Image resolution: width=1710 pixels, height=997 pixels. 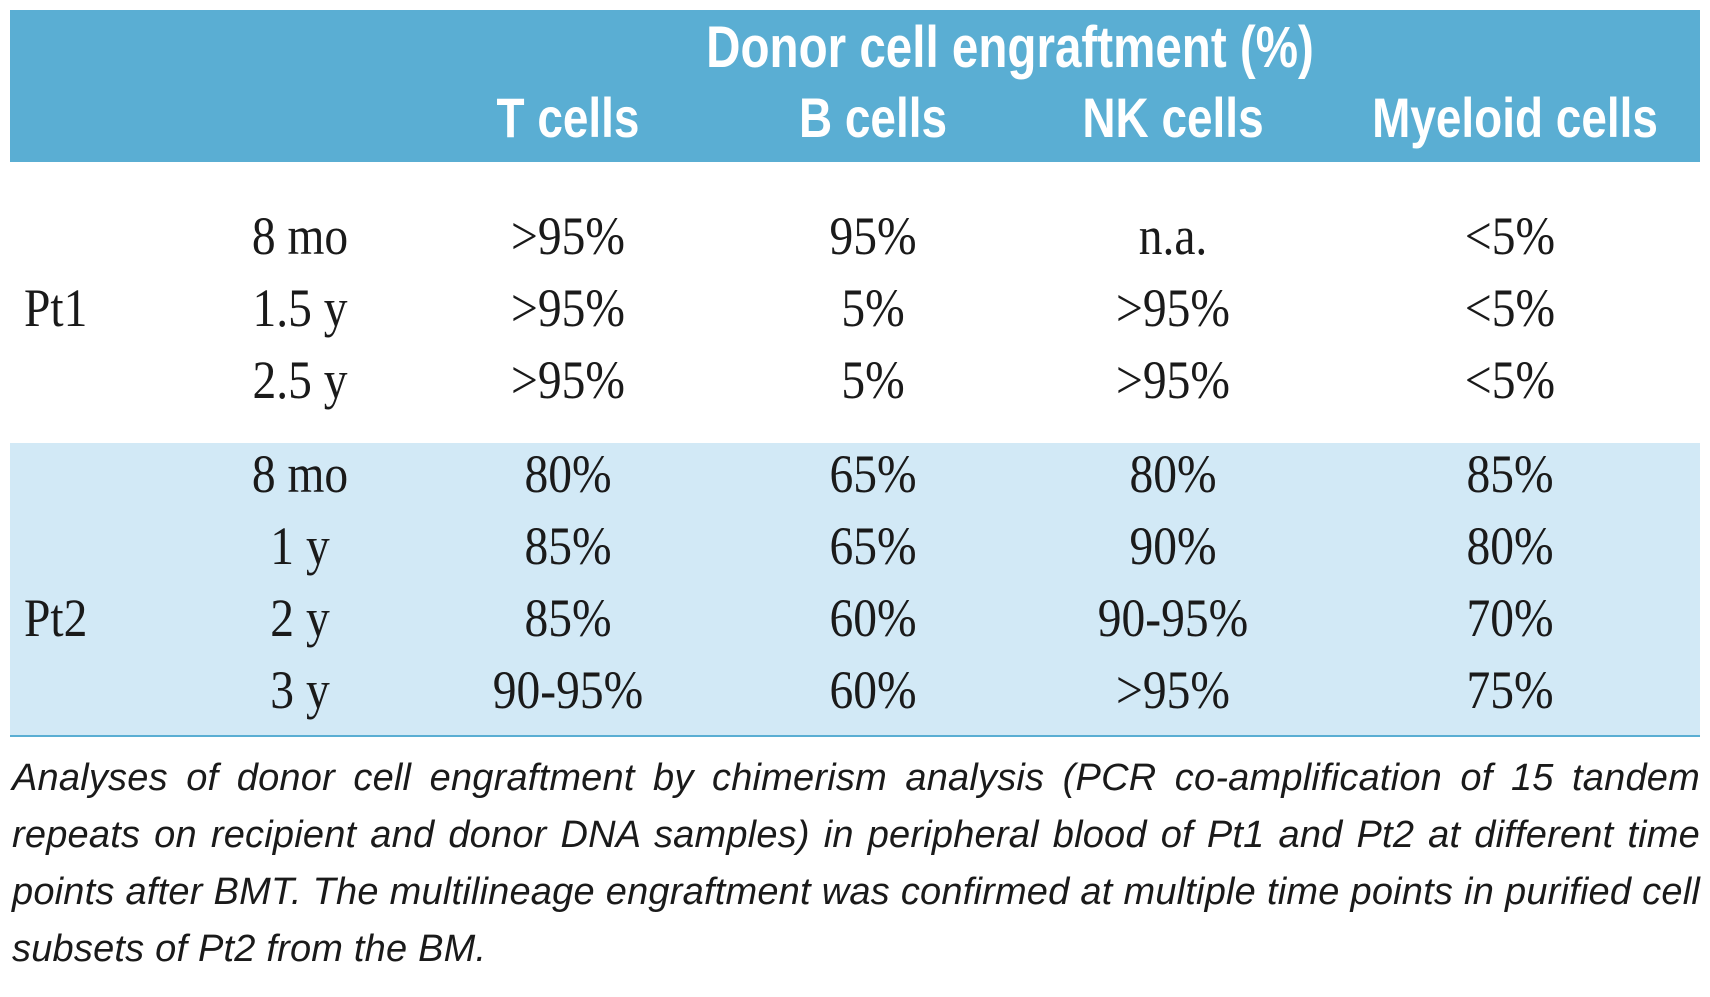 What do you see at coordinates (855, 736) in the screenshot?
I see `table-bottom-rule` at bounding box center [855, 736].